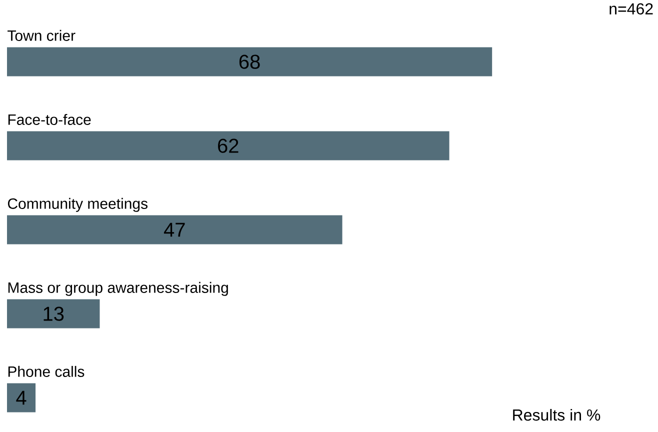  What do you see at coordinates (78, 205) in the screenshot?
I see `y-tick-label: Community meetings` at bounding box center [78, 205].